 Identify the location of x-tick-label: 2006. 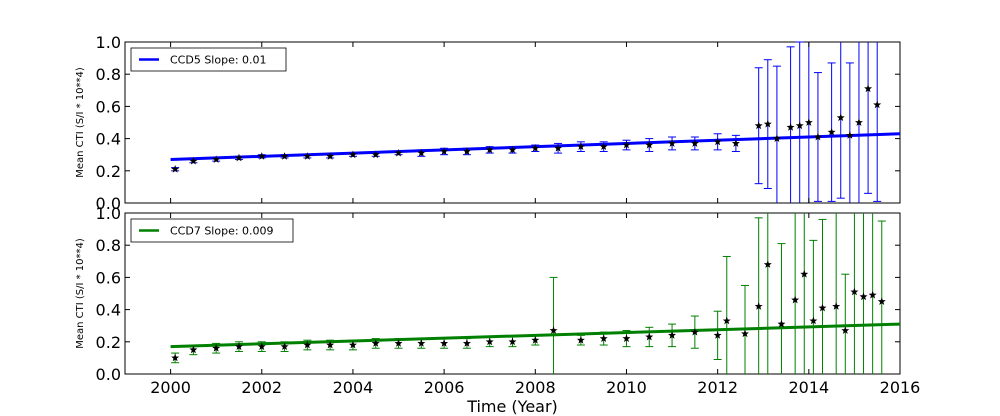
(444, 387).